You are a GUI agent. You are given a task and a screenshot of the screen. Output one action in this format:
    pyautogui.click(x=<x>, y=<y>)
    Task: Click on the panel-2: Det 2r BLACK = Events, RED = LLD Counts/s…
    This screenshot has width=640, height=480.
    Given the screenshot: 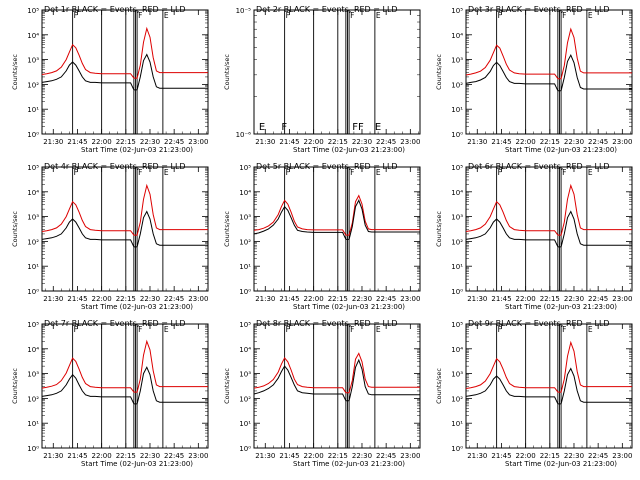 What is the action you would take?
    pyautogui.click(x=322, y=79)
    